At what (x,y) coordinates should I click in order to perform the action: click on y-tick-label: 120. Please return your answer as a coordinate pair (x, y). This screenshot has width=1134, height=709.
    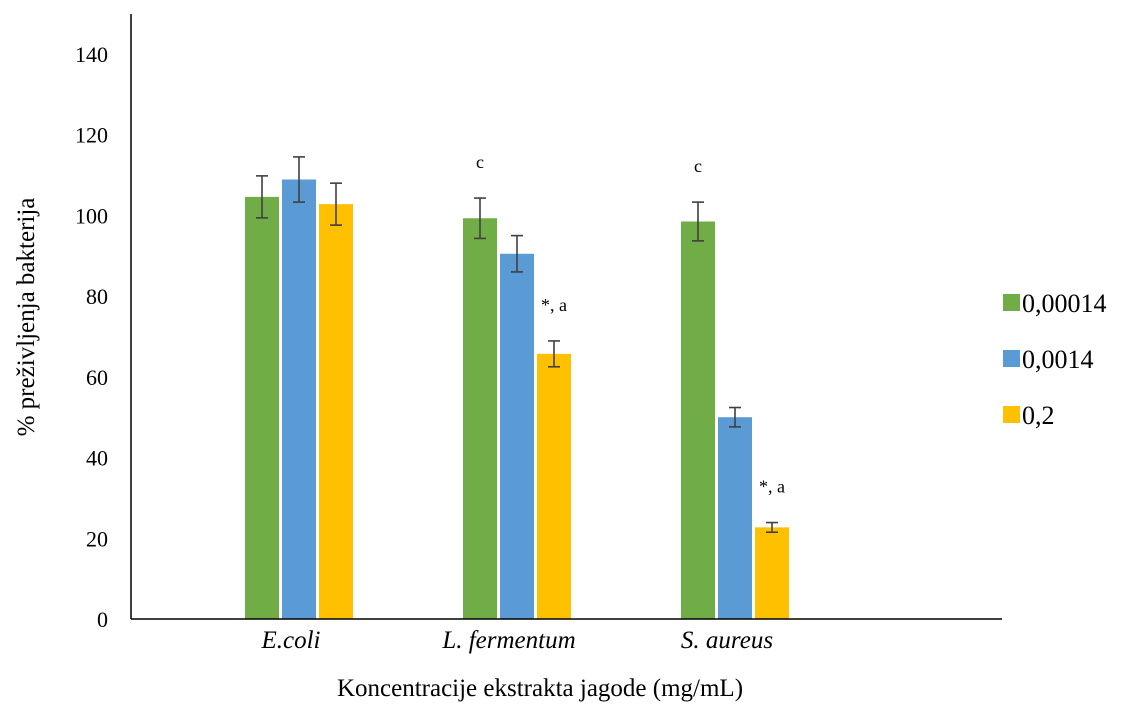
    Looking at the image, I should click on (91, 135).